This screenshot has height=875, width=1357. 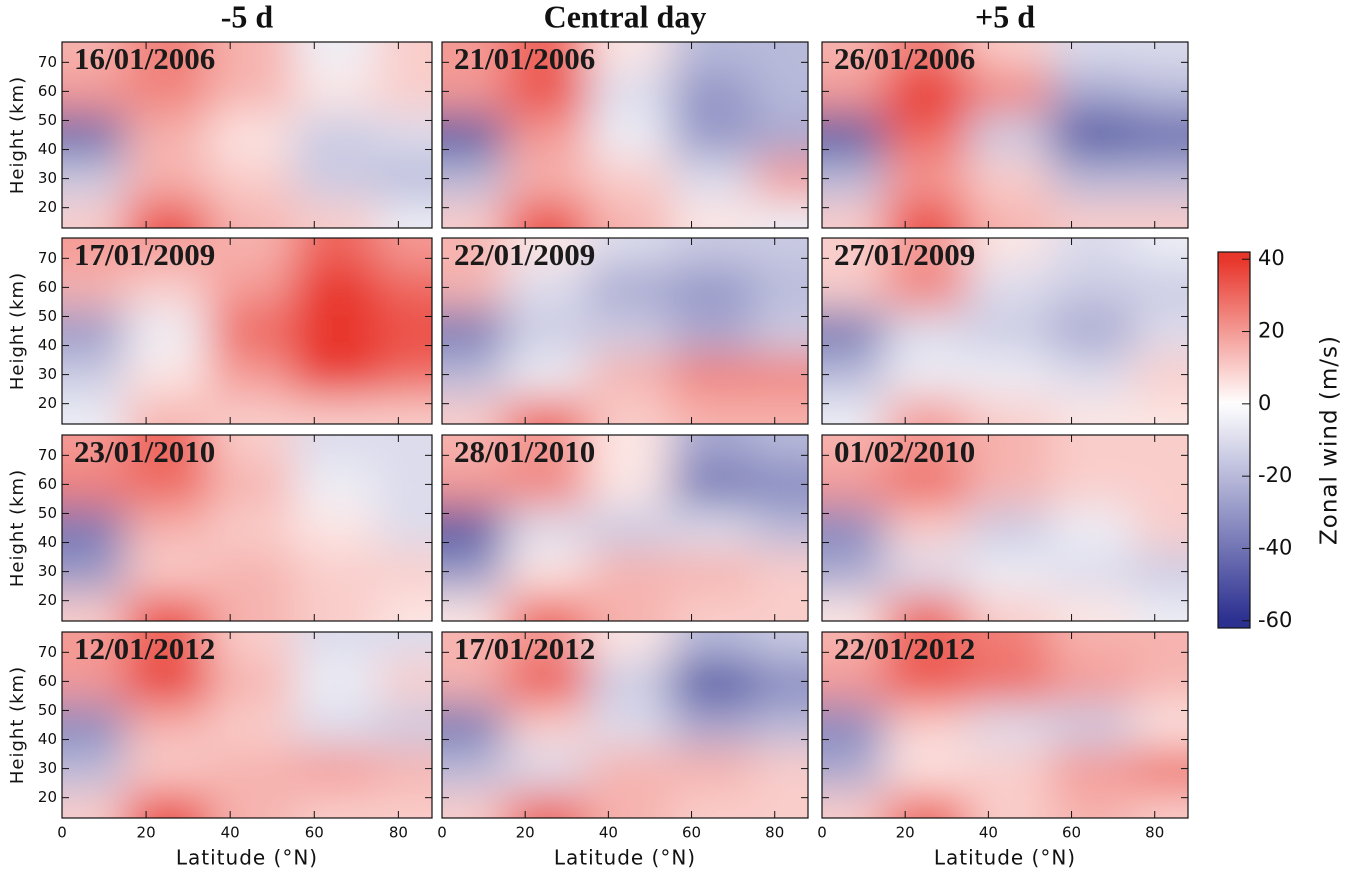 What do you see at coordinates (774, 833) in the screenshot?
I see `x-tick-label: 80` at bounding box center [774, 833].